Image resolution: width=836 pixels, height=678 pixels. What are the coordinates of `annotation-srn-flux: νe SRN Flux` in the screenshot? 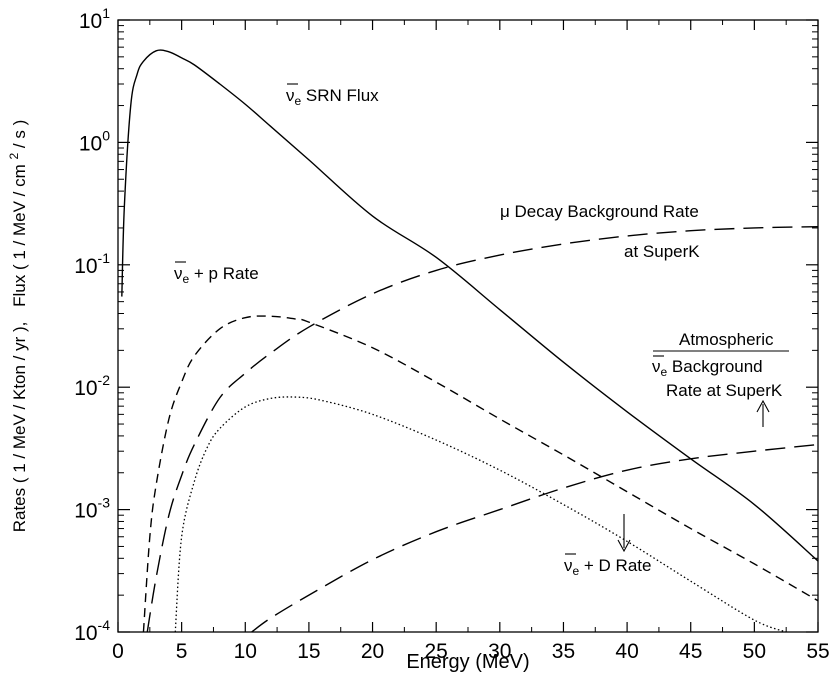 It's located at (332, 95).